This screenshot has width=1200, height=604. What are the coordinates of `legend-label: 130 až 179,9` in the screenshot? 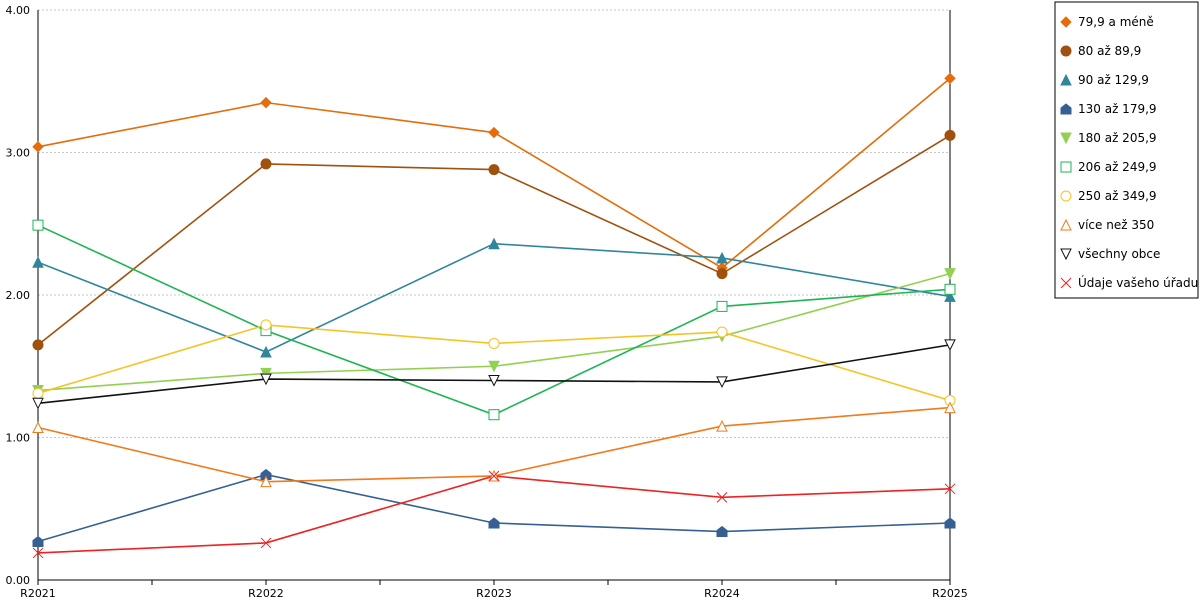 It's located at (1117, 109).